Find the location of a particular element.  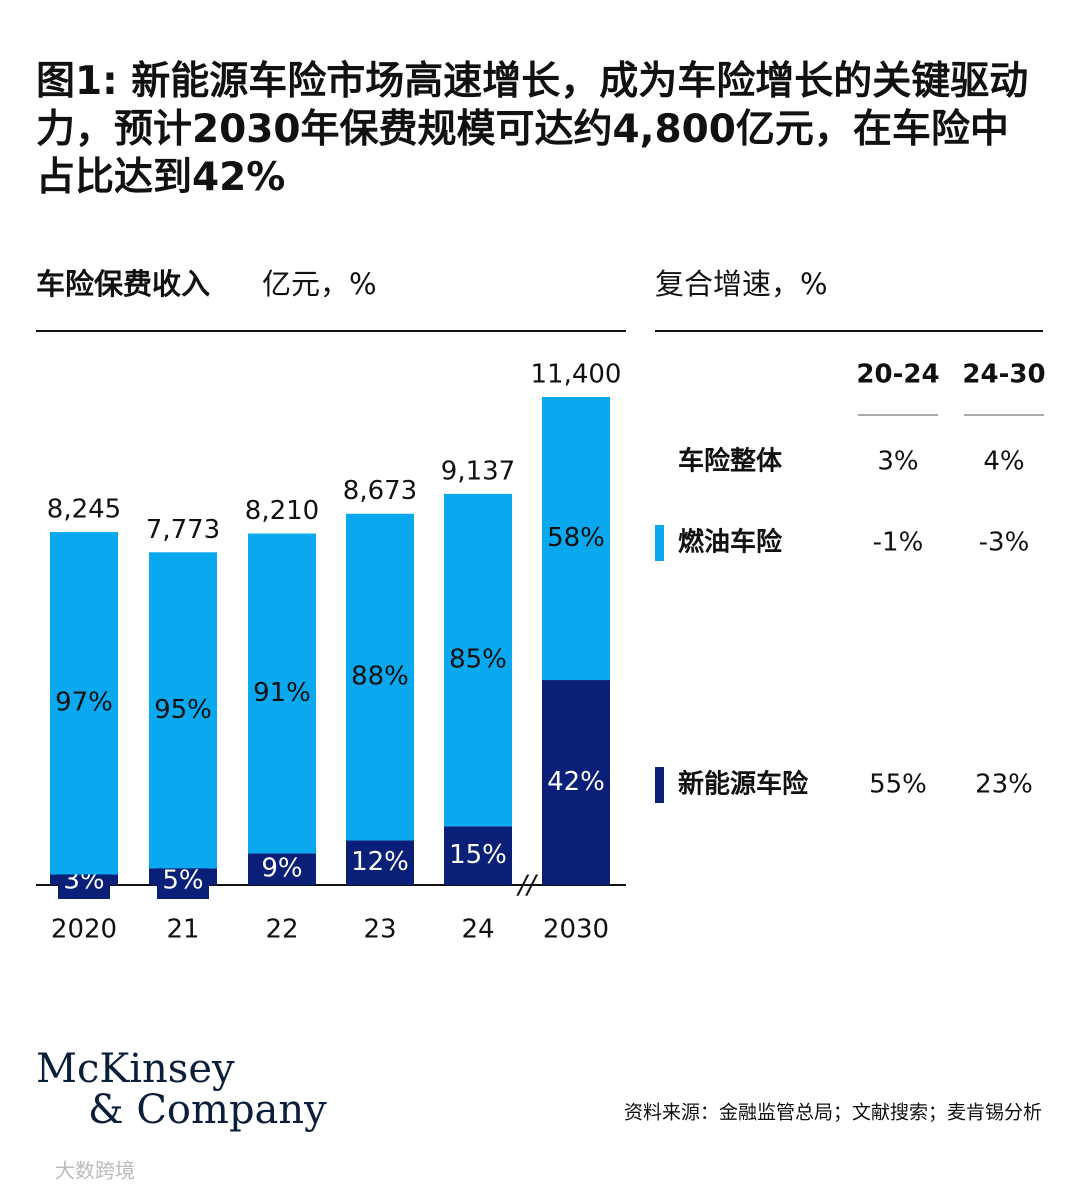

column-header: 20-24 is located at coordinates (897, 375).